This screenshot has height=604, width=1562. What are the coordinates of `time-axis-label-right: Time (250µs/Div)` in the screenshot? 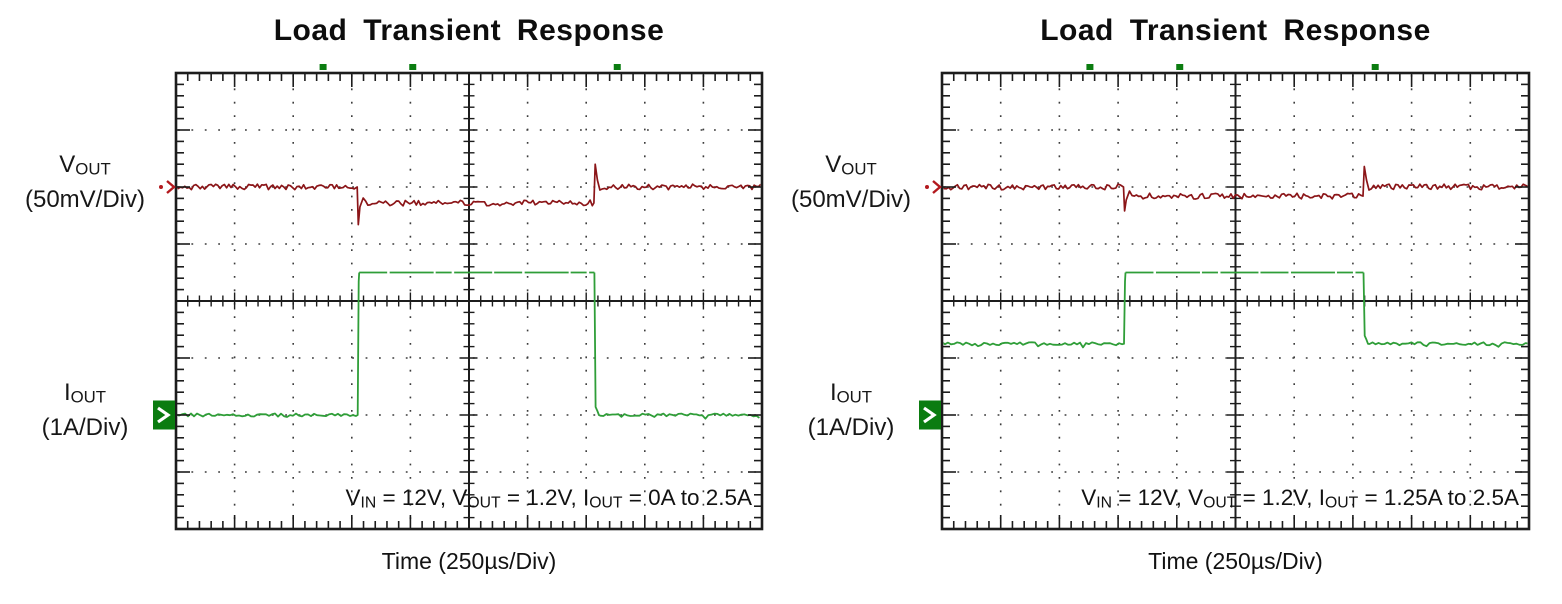 It's located at (1235, 561).